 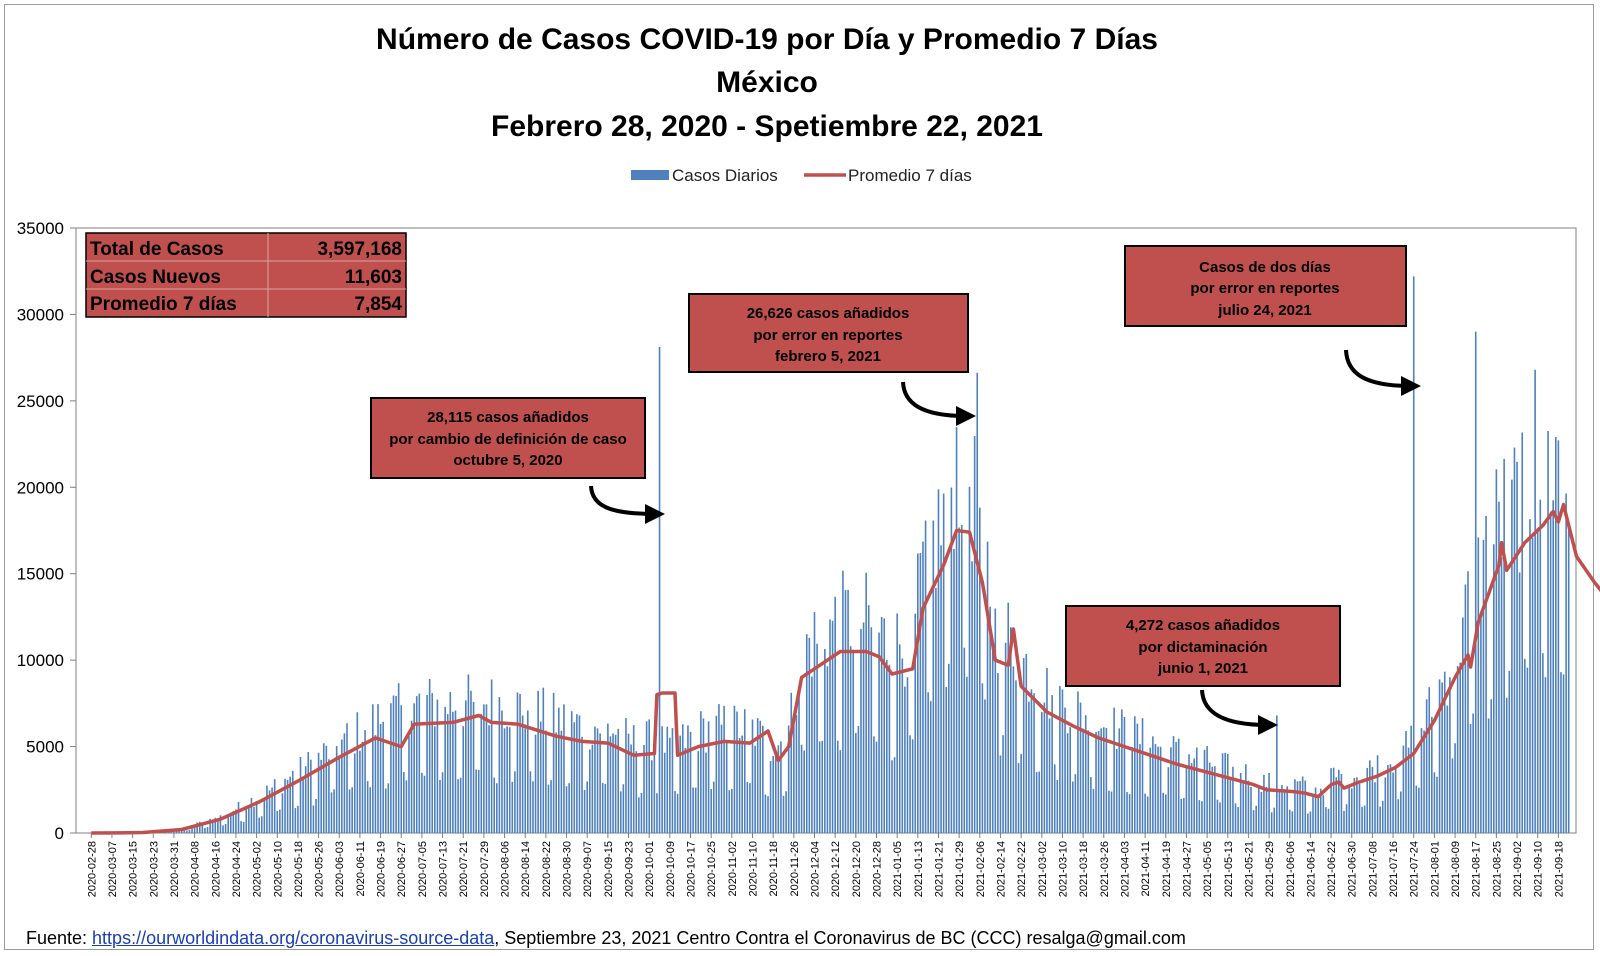 I want to click on xtick-label: 2021-02-22, so click(x=1022, y=869).